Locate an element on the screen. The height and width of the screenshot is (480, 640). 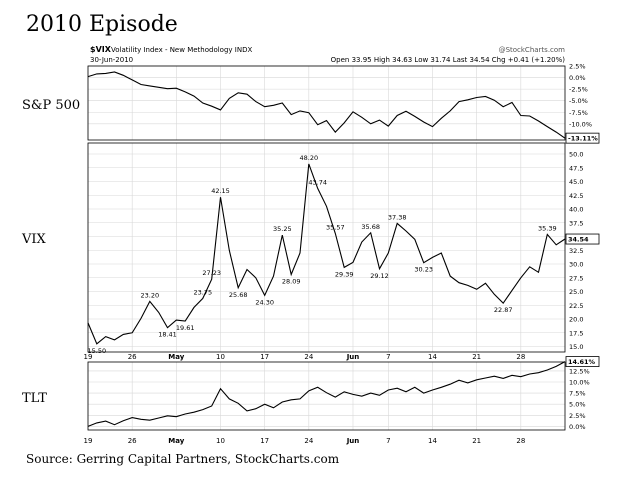
data-label: 23.75 is located at coordinates (203, 292).